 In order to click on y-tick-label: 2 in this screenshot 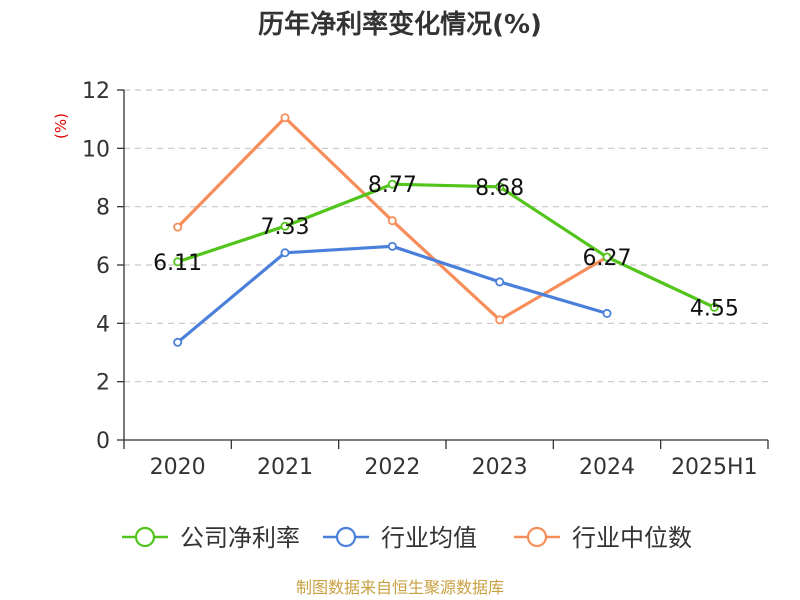, I will do `click(103, 383)`.